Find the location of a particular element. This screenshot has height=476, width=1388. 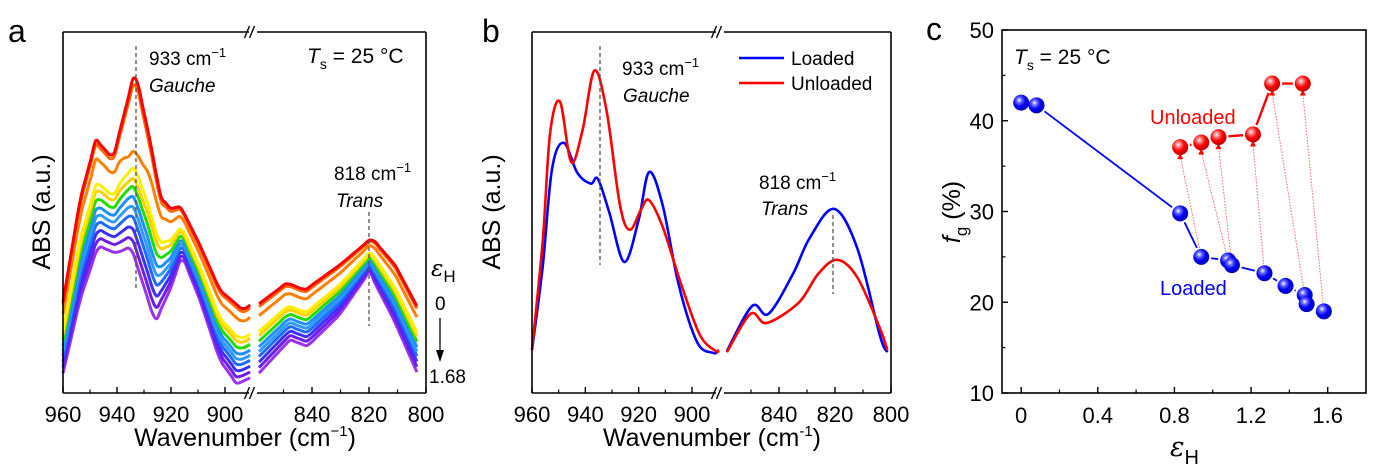

panel-b-x-tick-label: 840 is located at coordinates (779, 414).